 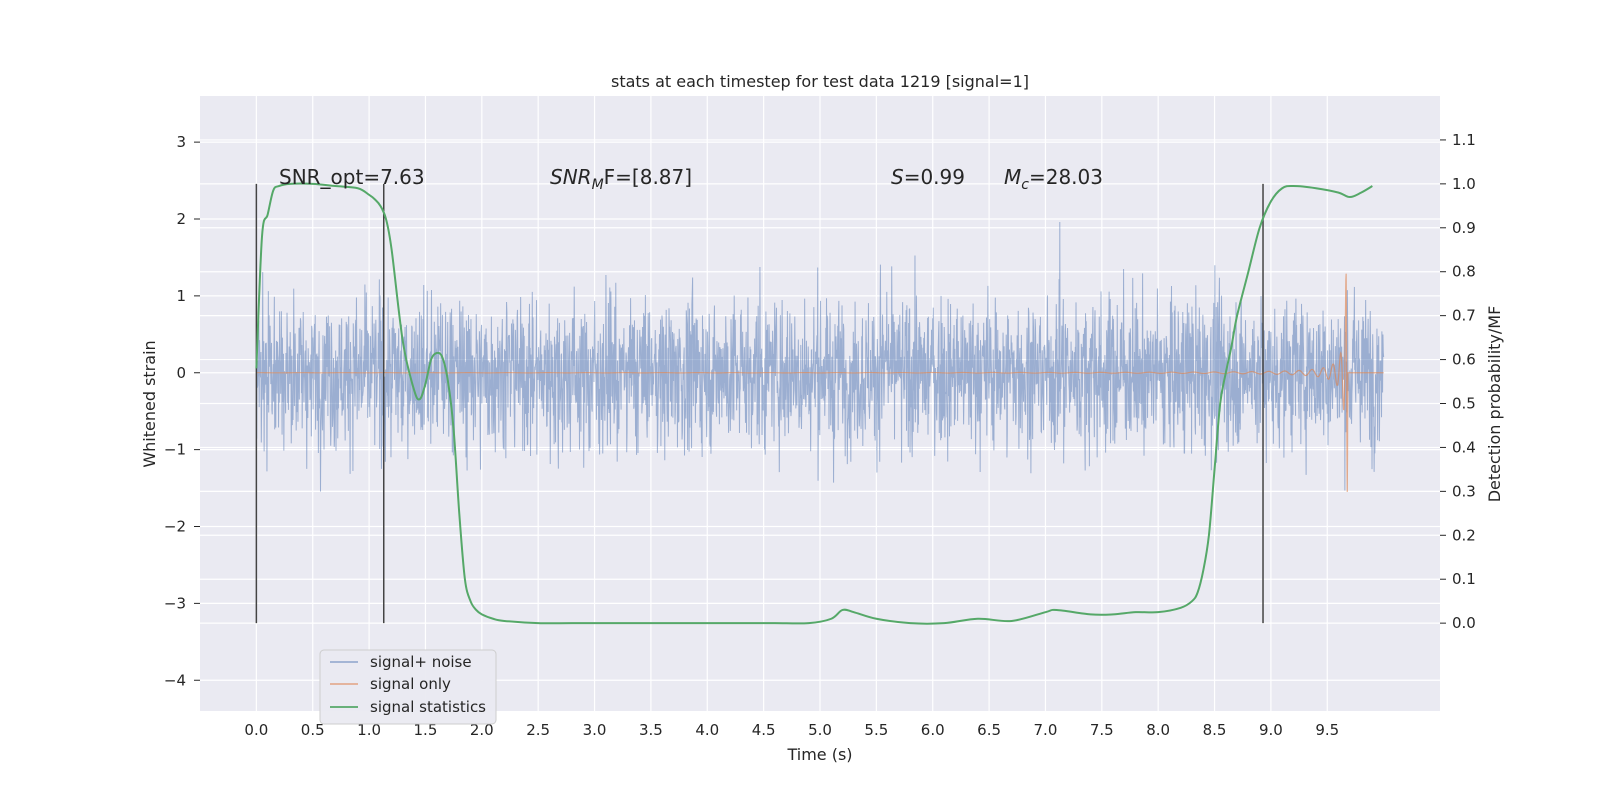 I want to click on x-tick-label: 7.0, so click(x=1046, y=730).